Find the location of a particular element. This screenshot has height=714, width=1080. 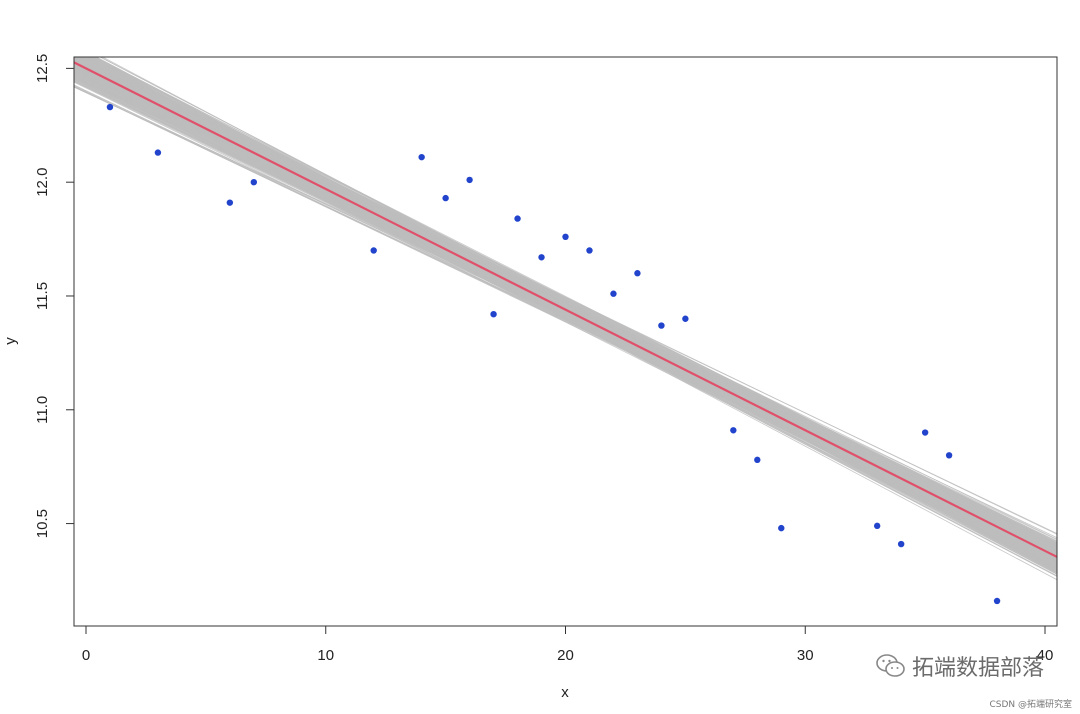

y-tick-label: 12.0 is located at coordinates (42, 182).